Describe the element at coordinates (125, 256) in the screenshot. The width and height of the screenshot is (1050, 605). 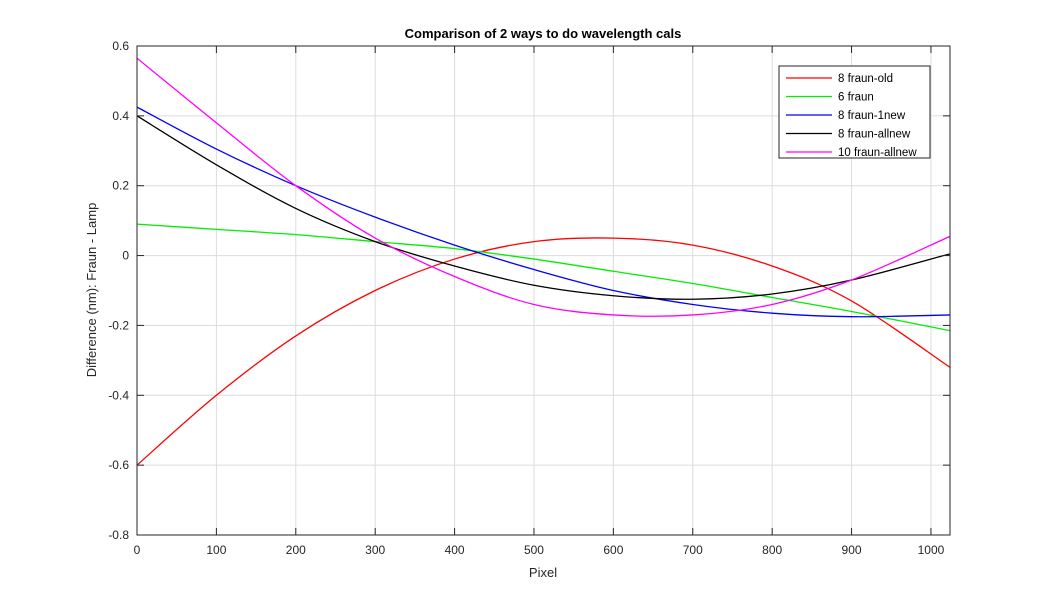
I see `y-tick-label: 0` at that location.